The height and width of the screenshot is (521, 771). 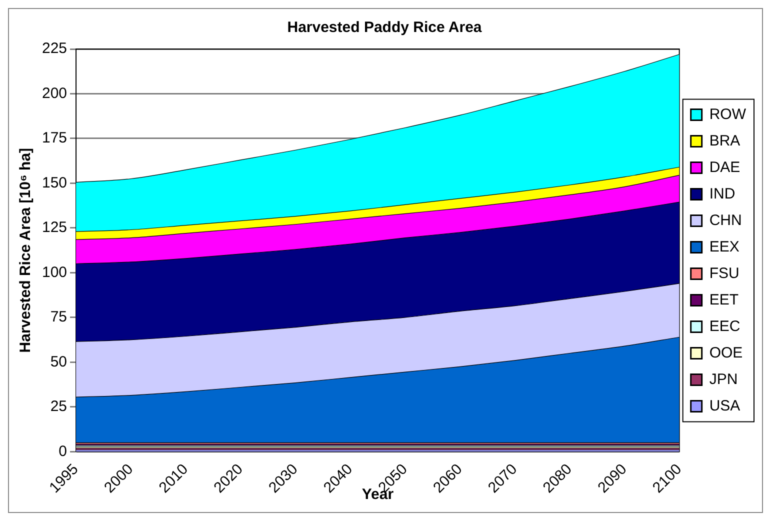 I want to click on legend-label: CHN, so click(x=725, y=220).